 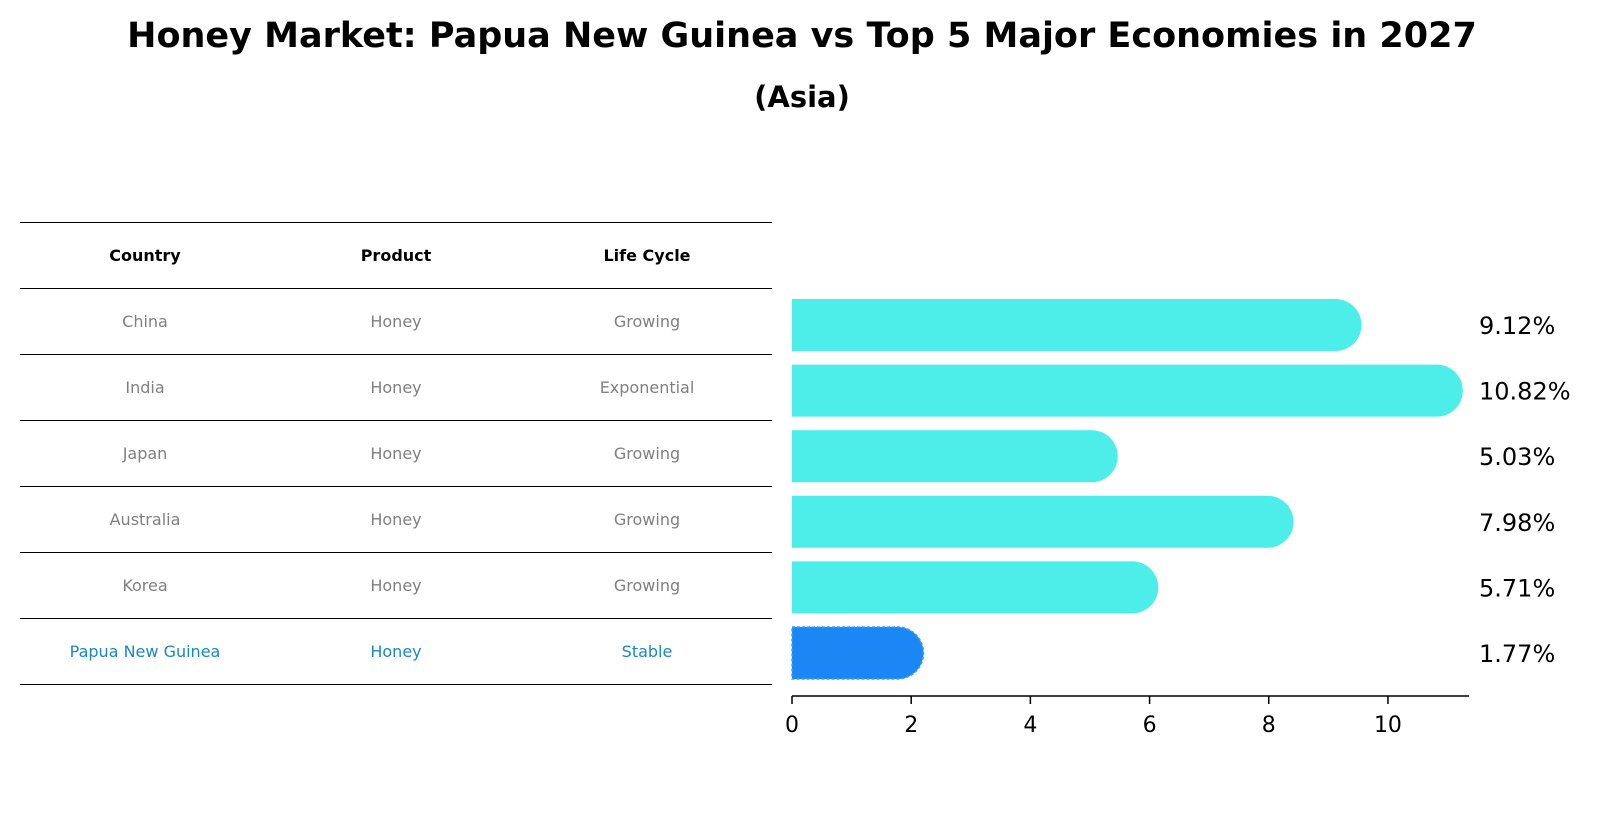 I want to click on country-cell: Papua New Guinea, so click(x=145, y=651).